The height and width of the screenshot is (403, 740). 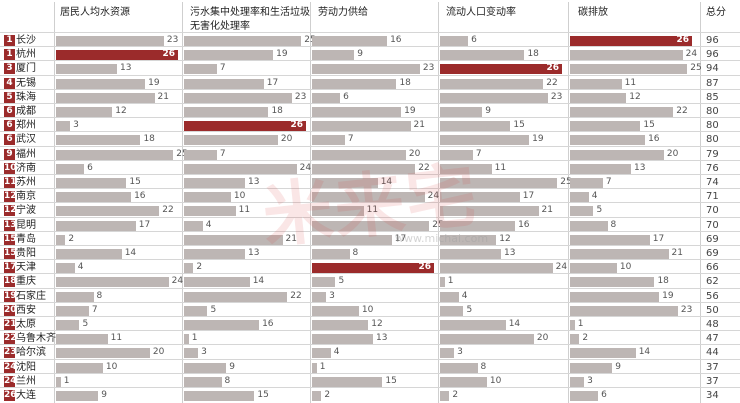 I want to click on city-name: 福州, so click(x=26, y=154).